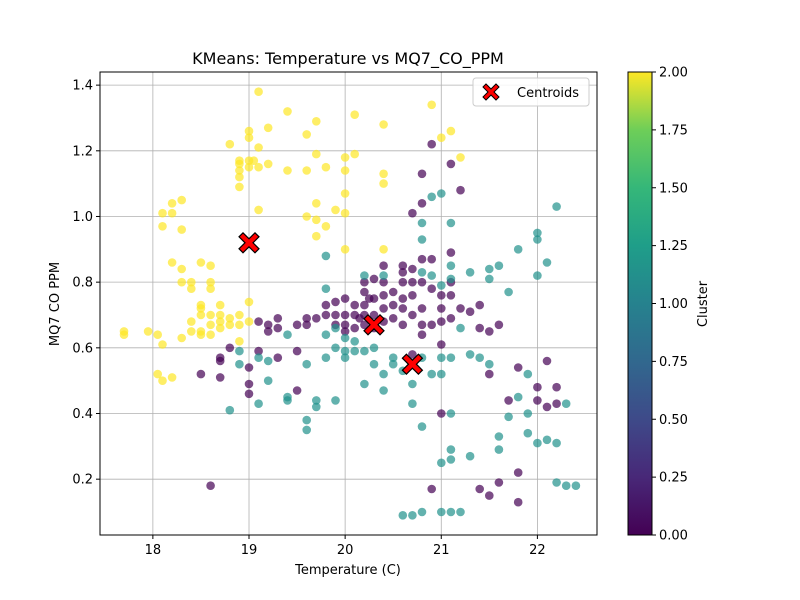 Image resolution: width=800 pixels, height=600 pixels. What do you see at coordinates (82, 480) in the screenshot?
I see `y-tick-label: 0.2` at bounding box center [82, 480].